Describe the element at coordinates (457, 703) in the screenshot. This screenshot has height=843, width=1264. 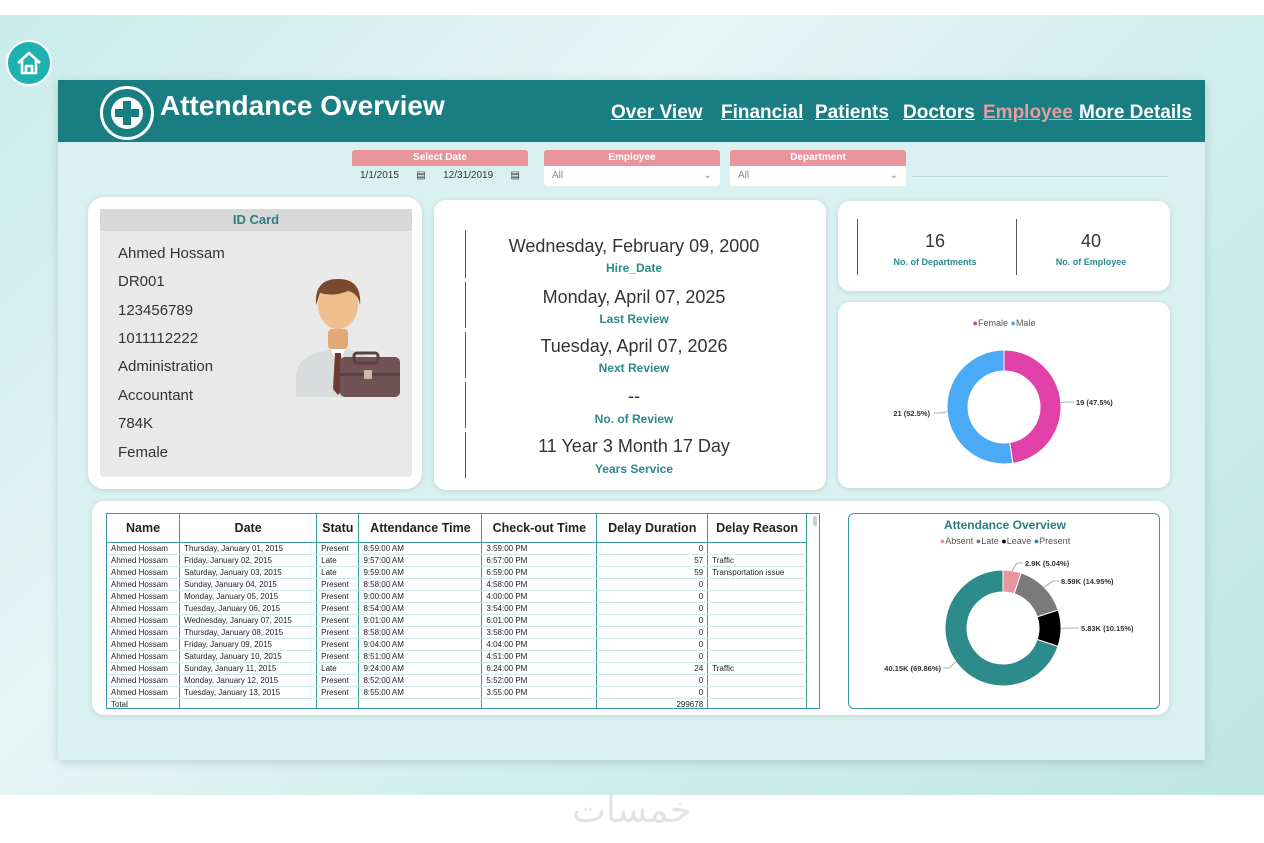
I see `table-total-row: Total 299678` at that location.